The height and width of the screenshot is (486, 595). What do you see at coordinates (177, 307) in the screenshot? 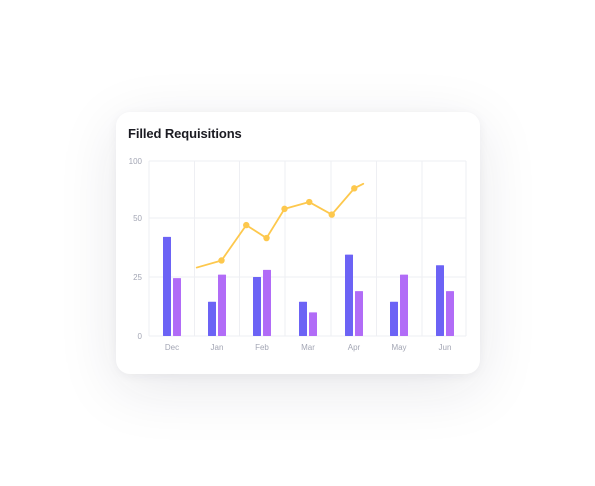
I see `bar-series2-dec` at bounding box center [177, 307].